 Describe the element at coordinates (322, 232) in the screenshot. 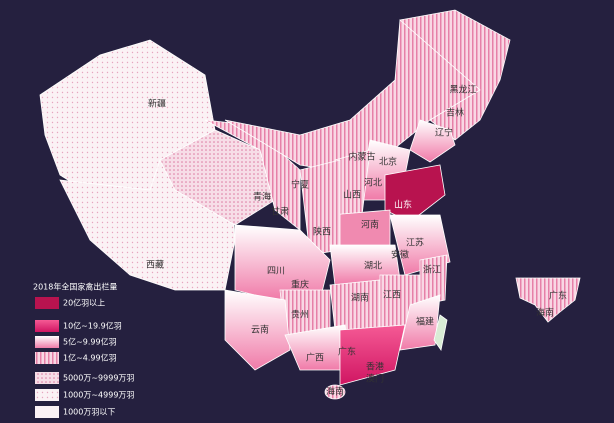

I see `label: 陕西` at that location.